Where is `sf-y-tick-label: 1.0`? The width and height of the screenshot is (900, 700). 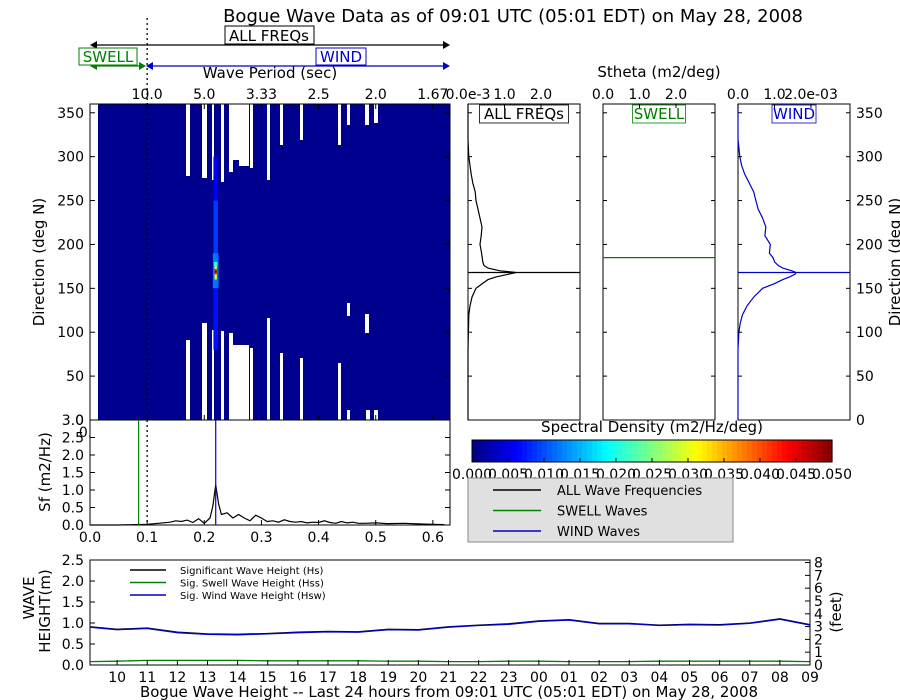 sf-y-tick-label: 1.0 is located at coordinates (73, 491).